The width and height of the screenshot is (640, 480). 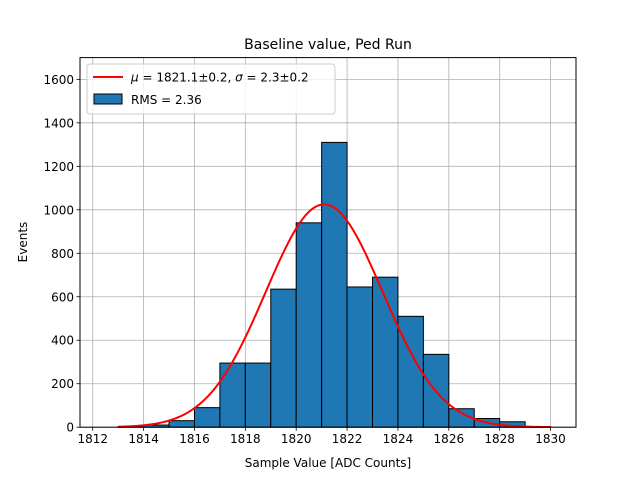 I want to click on legend-box, so click(x=211, y=89).